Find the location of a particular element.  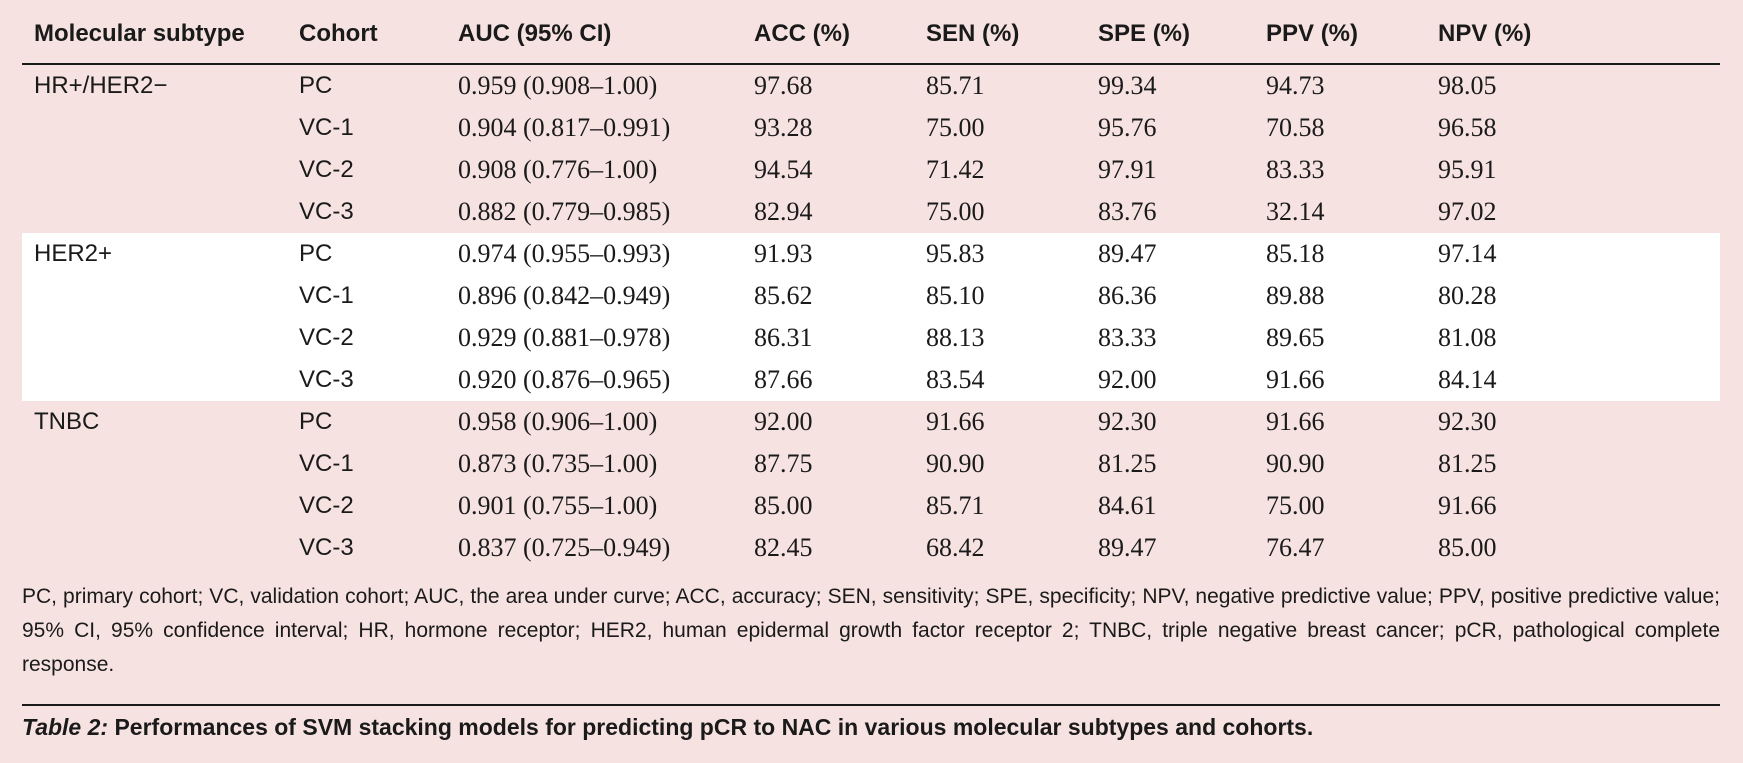

auc-cell: 0.959 (0.908–1.00) is located at coordinates (558, 85).